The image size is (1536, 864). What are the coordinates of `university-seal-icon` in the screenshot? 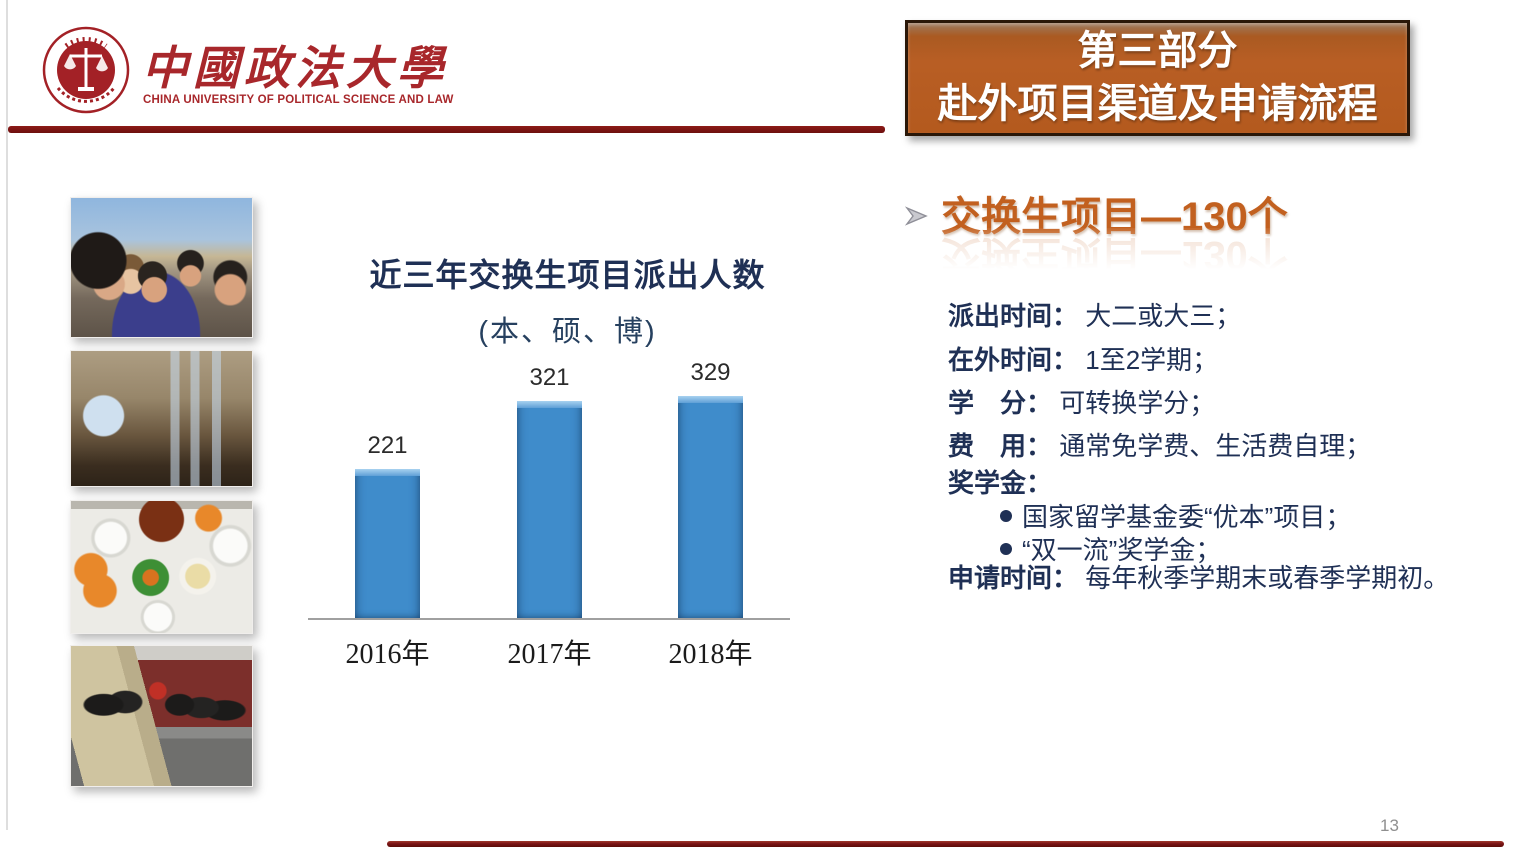 It's located at (86, 70).